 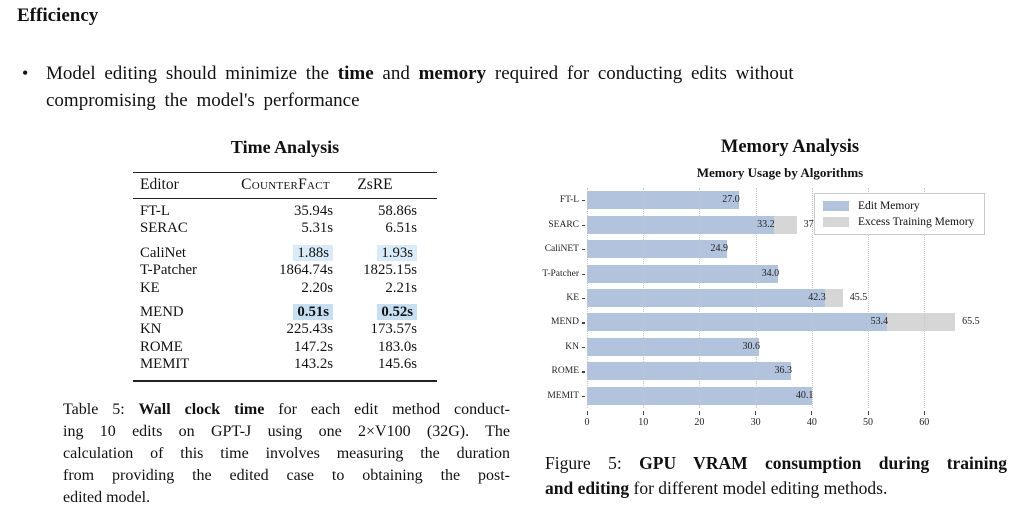 I want to click on bar-value-label: 33.2, so click(x=766, y=224).